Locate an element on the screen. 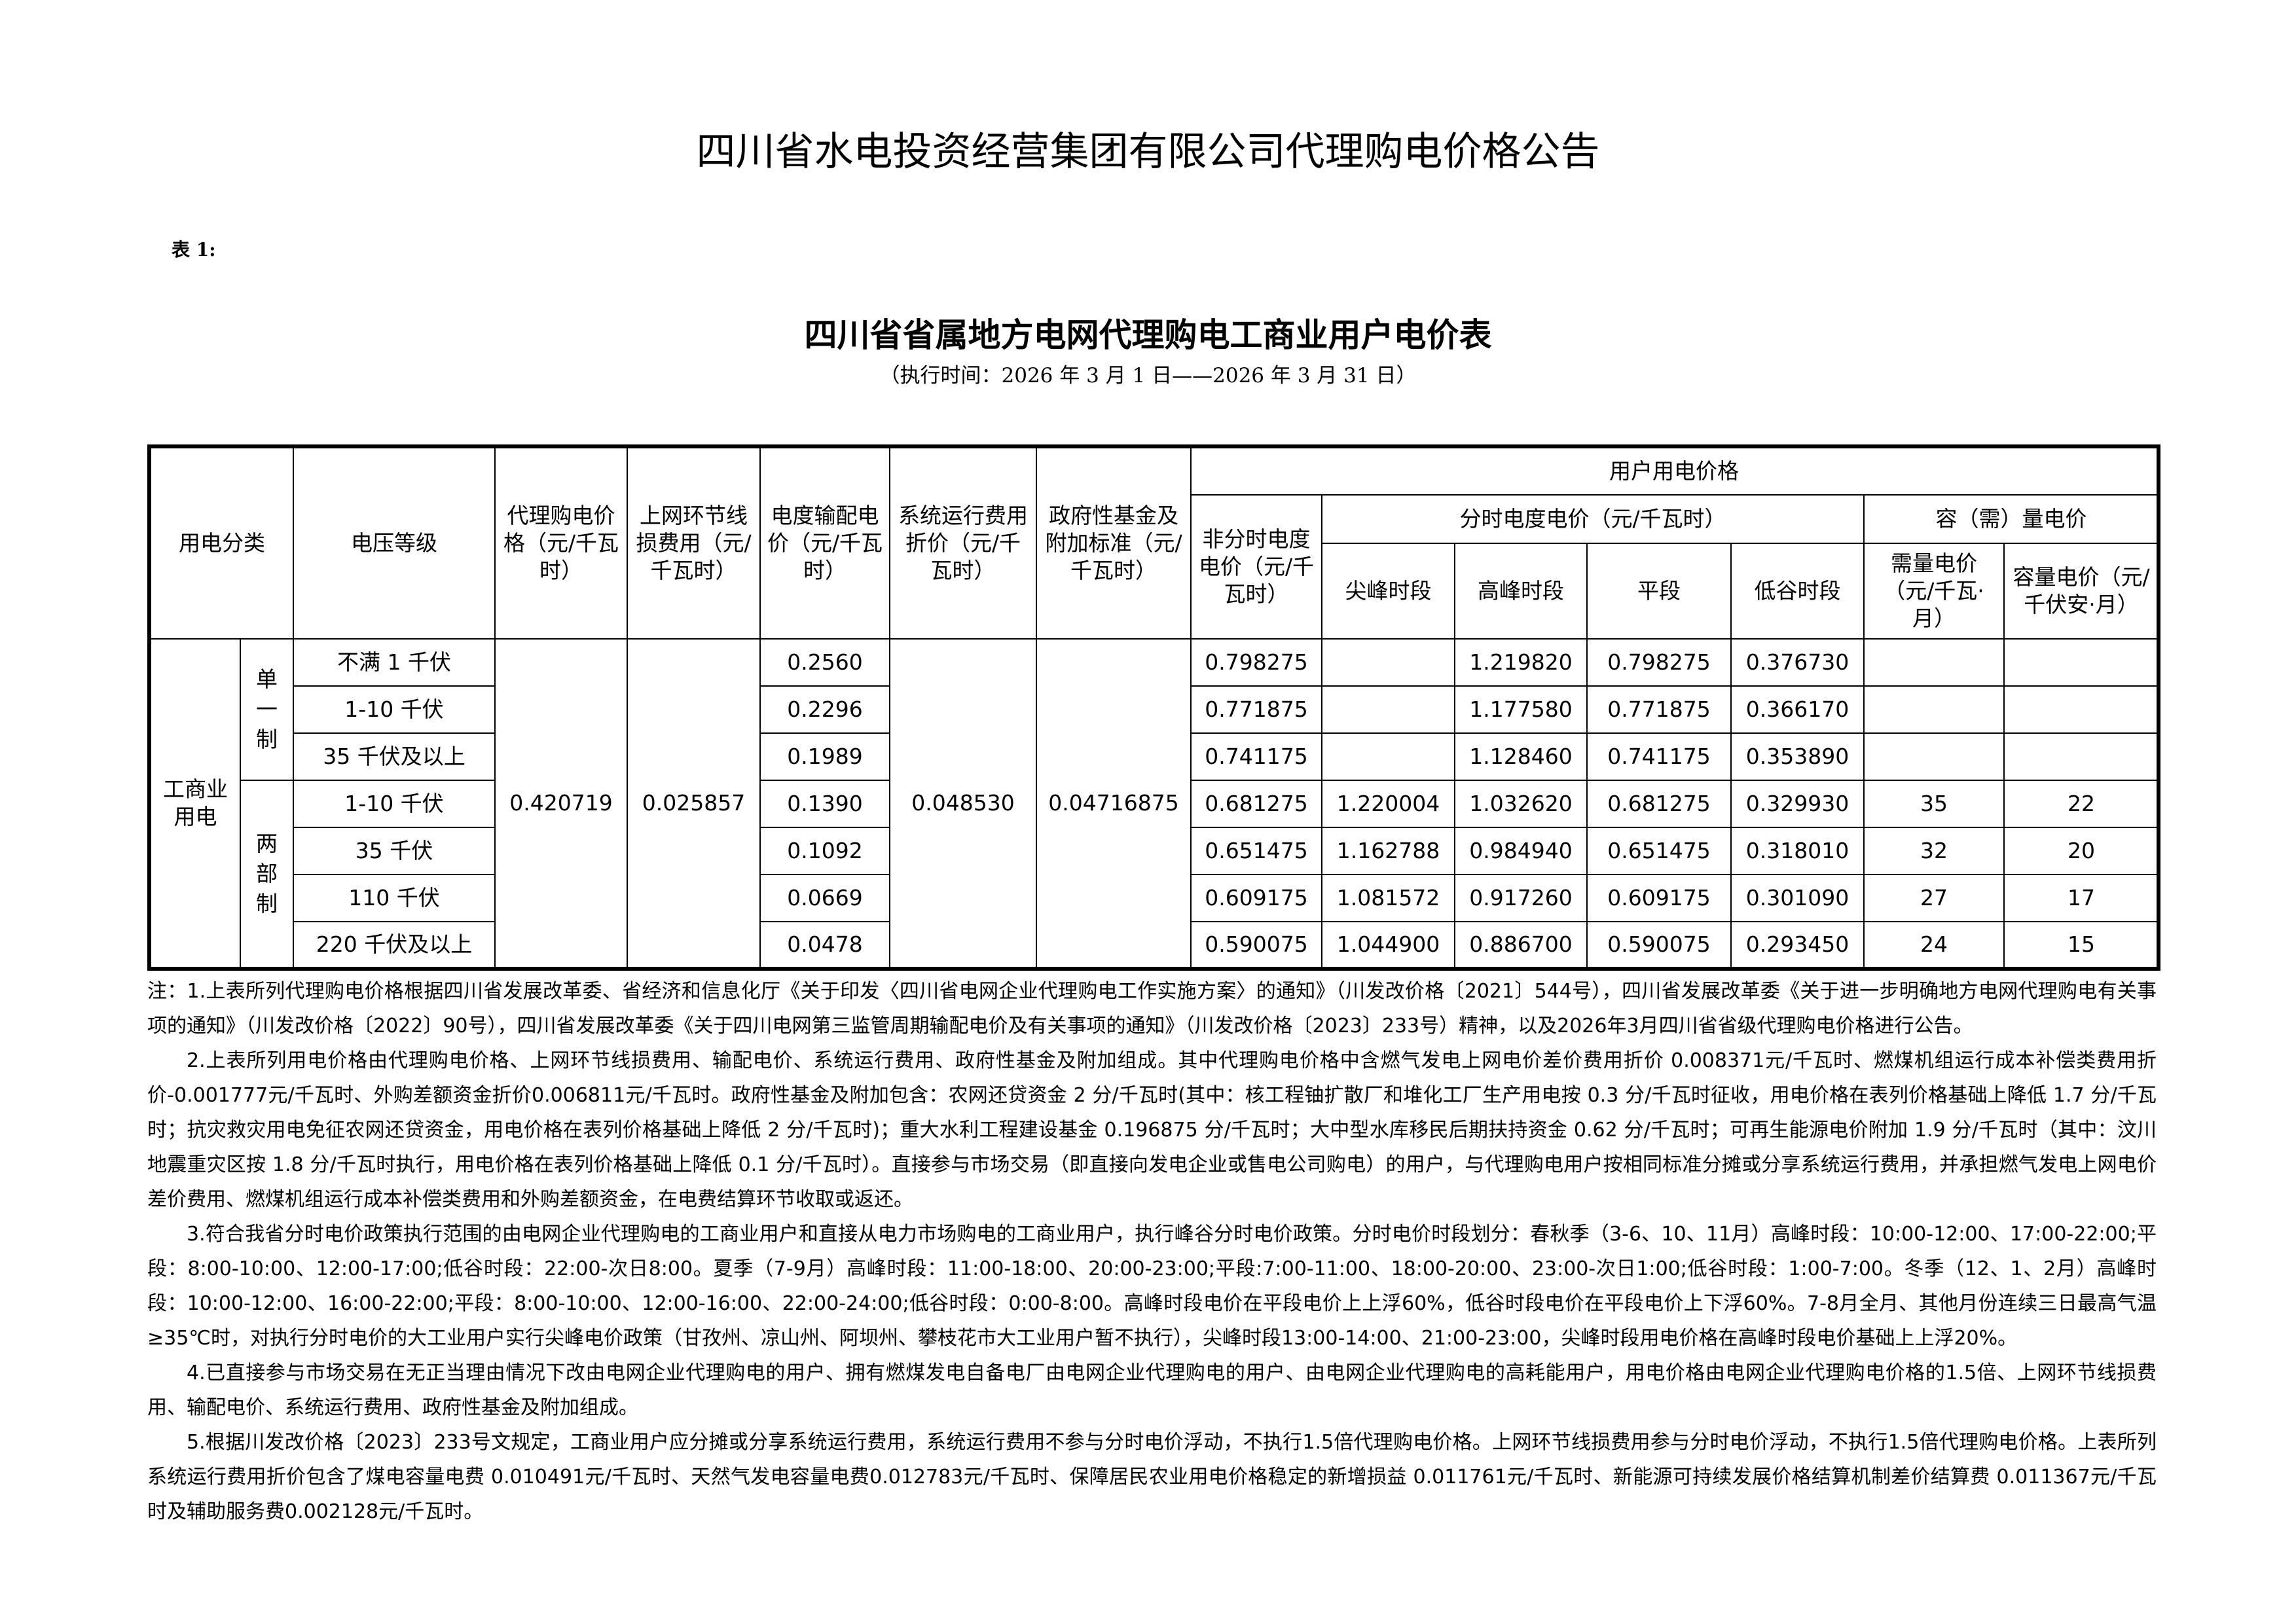 The image size is (2296, 1624). header-line-loss: 上网环节线损费用（元/千瓦时） is located at coordinates (694, 543).